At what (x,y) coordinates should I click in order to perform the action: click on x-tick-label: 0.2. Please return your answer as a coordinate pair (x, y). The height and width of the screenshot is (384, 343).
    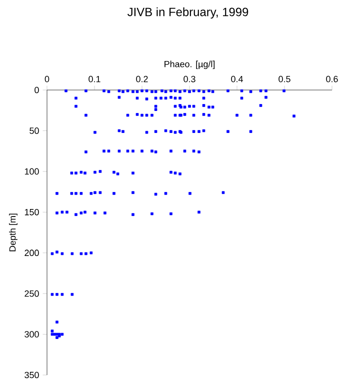
    Looking at the image, I should click on (142, 79).